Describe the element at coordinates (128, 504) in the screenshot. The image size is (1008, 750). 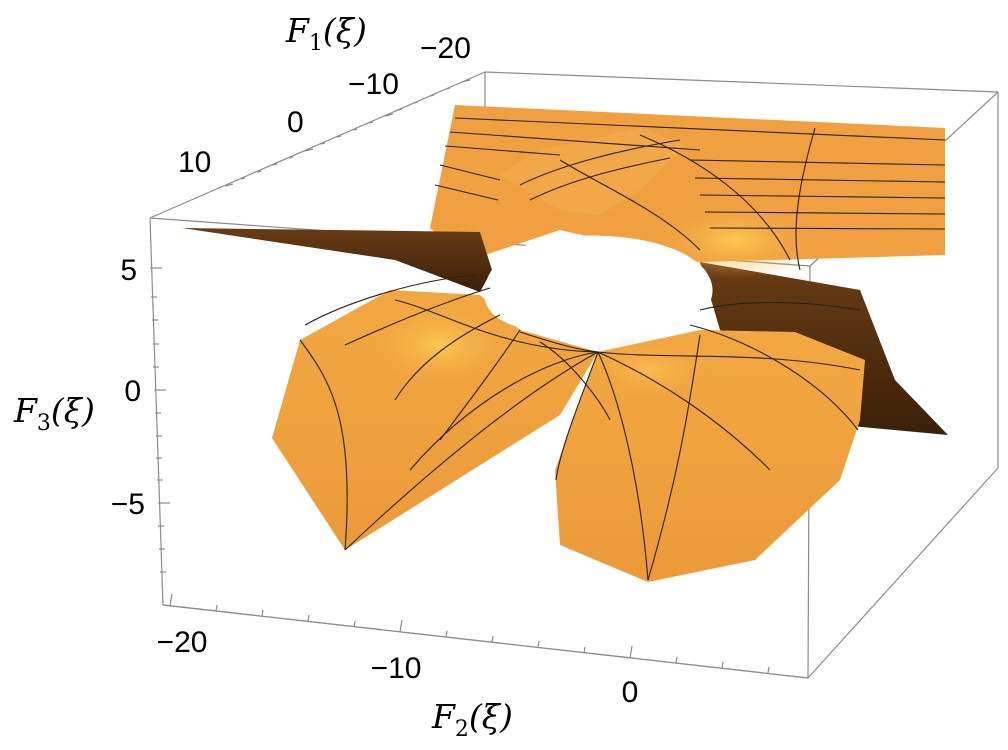
I see `z-tick-label: −5` at that location.